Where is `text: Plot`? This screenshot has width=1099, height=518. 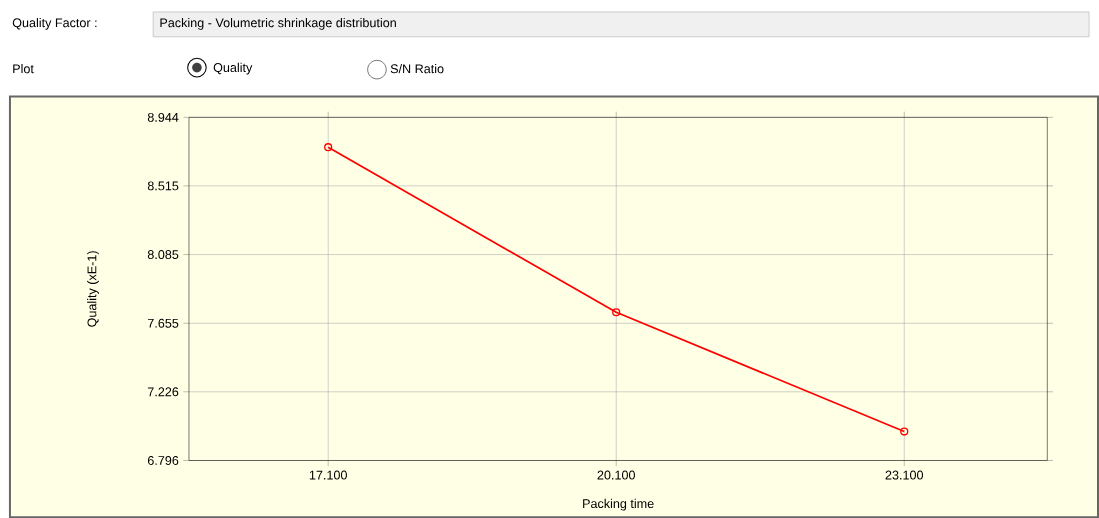 text: Plot is located at coordinates (23, 68).